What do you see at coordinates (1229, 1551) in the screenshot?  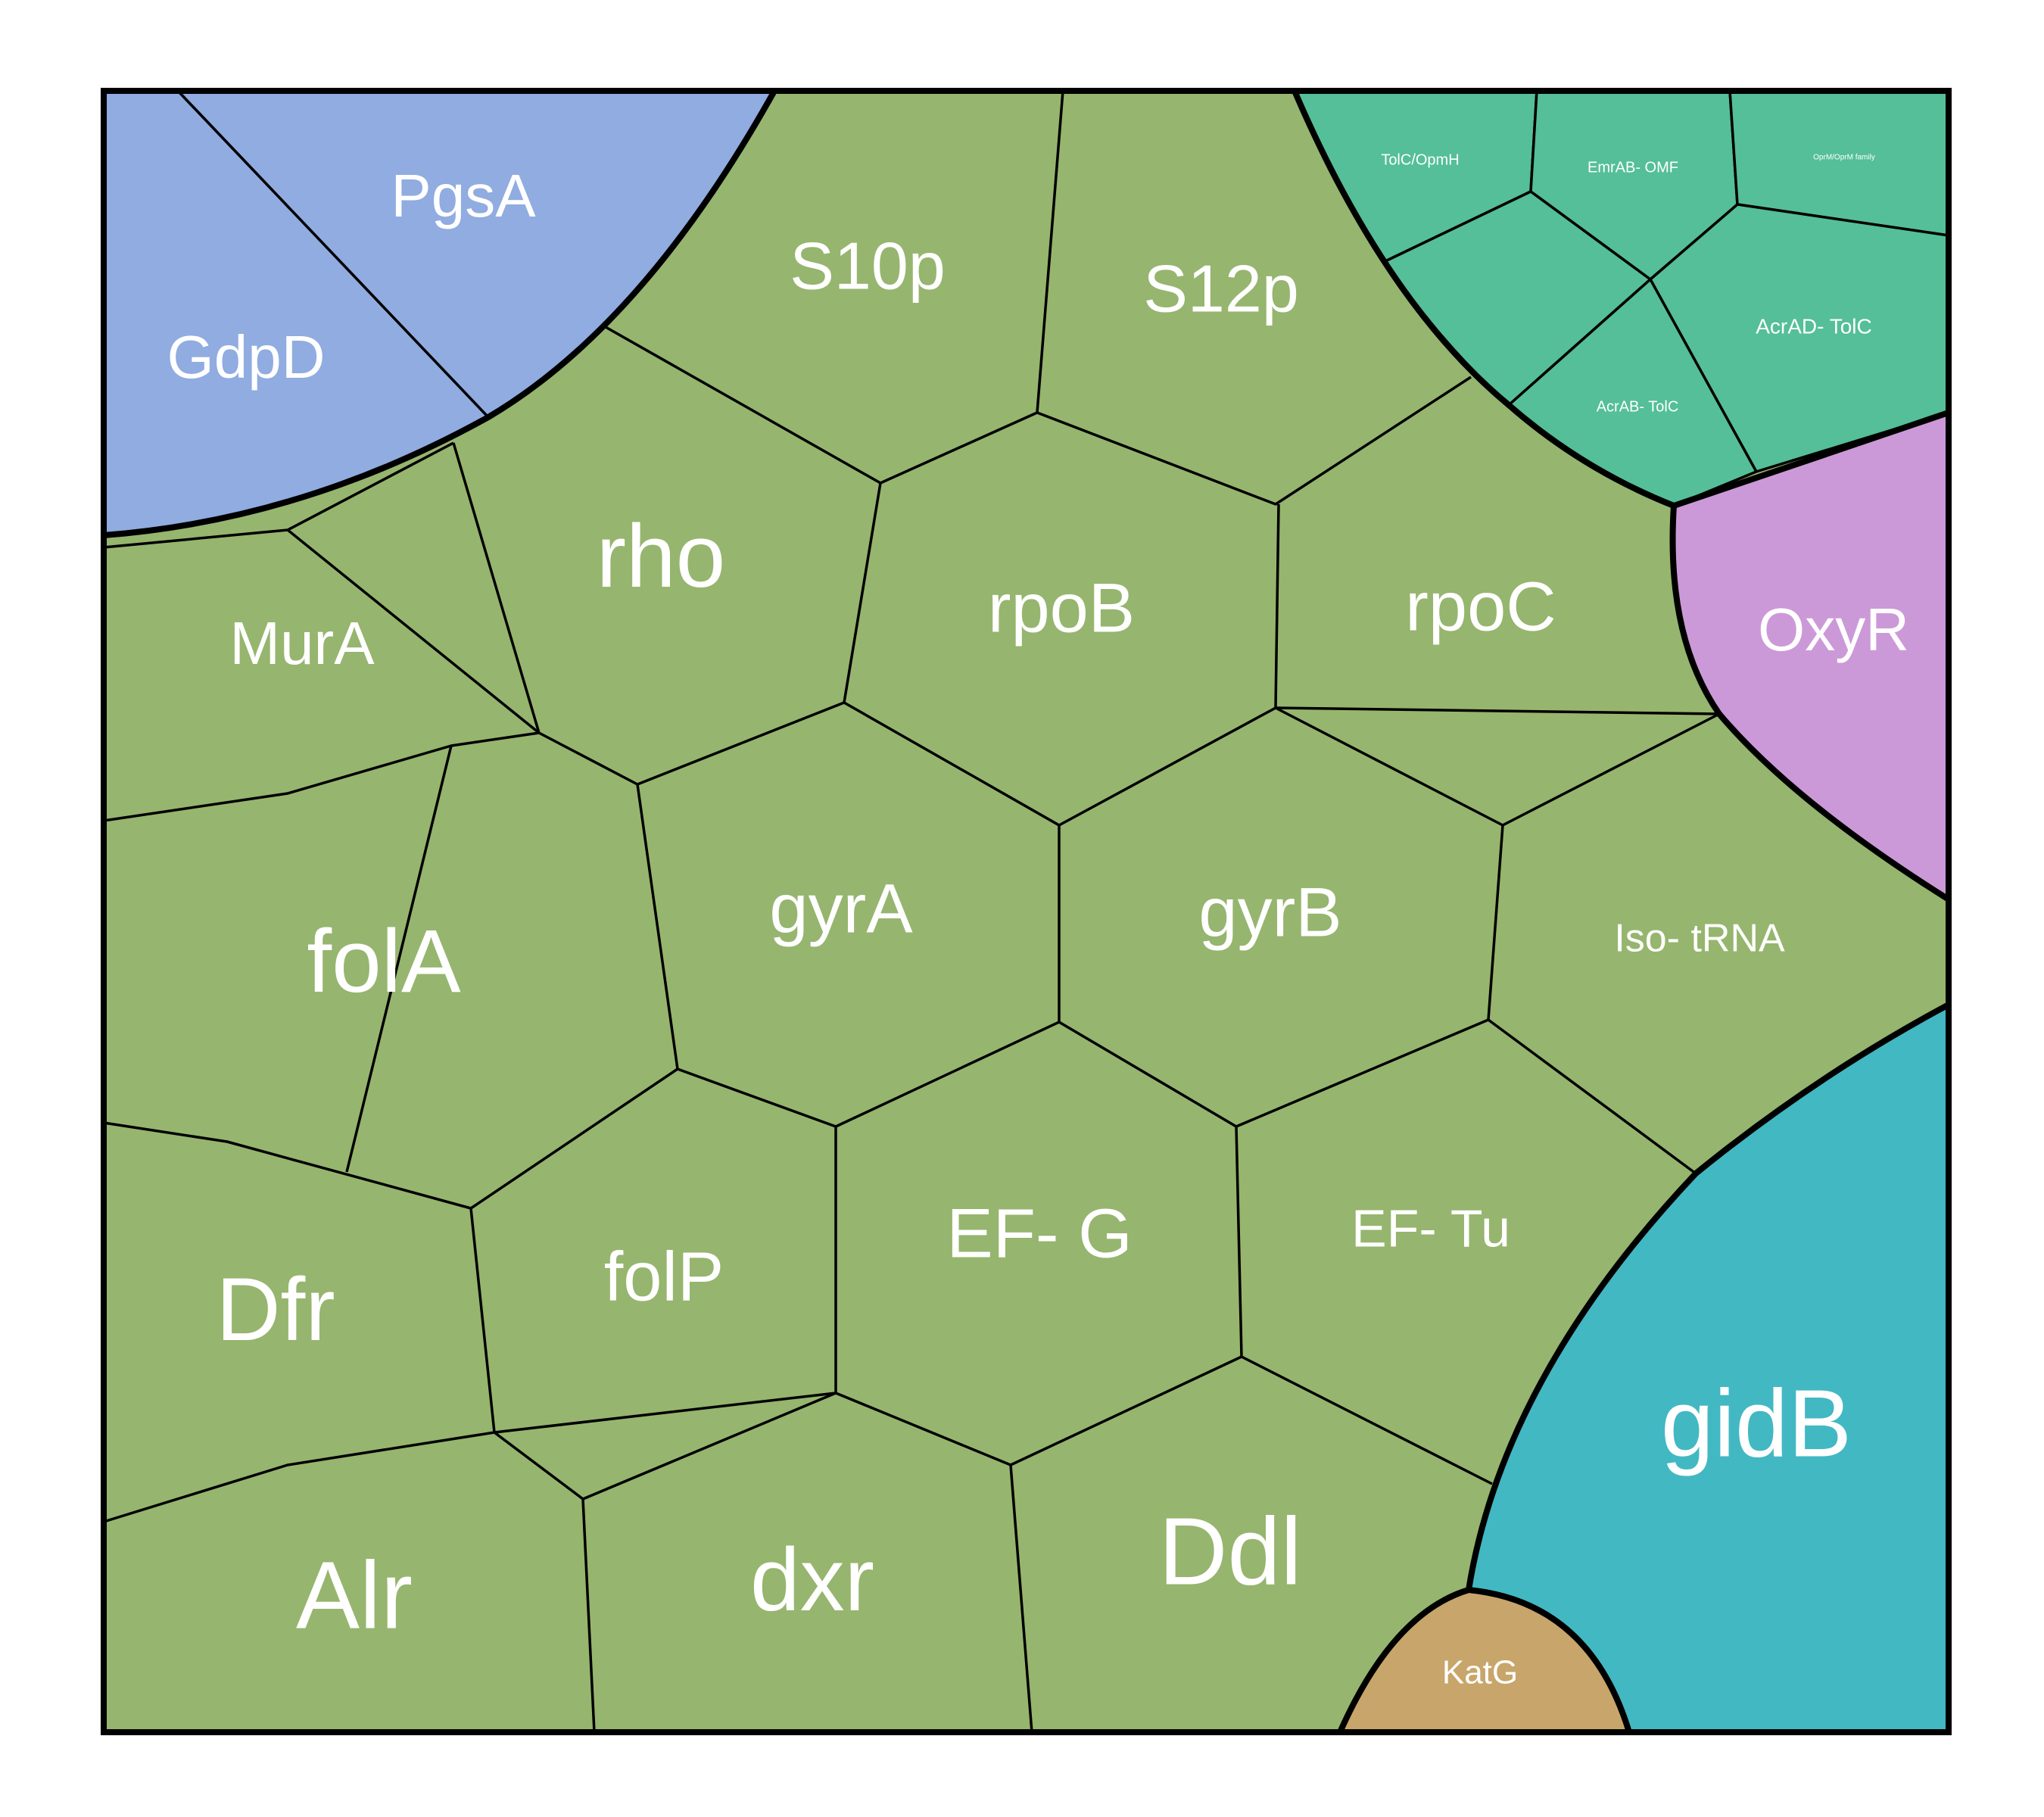 I see `label-ddl: Ddl` at bounding box center [1229, 1551].